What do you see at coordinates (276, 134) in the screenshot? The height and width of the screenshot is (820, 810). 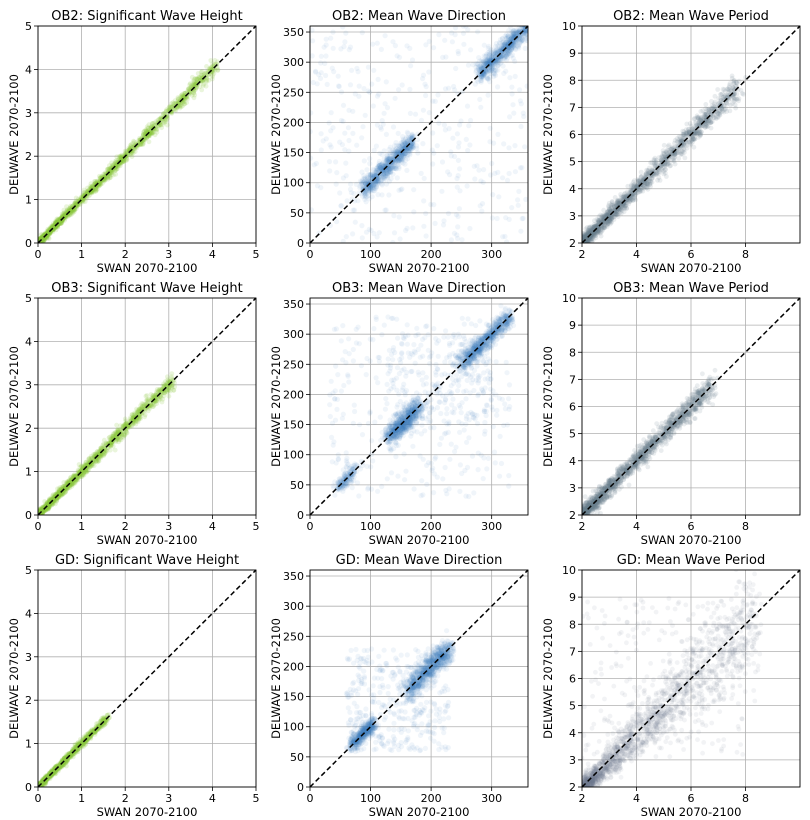 I see `y-axis-label: DELWAVE 2070-2100` at bounding box center [276, 134].